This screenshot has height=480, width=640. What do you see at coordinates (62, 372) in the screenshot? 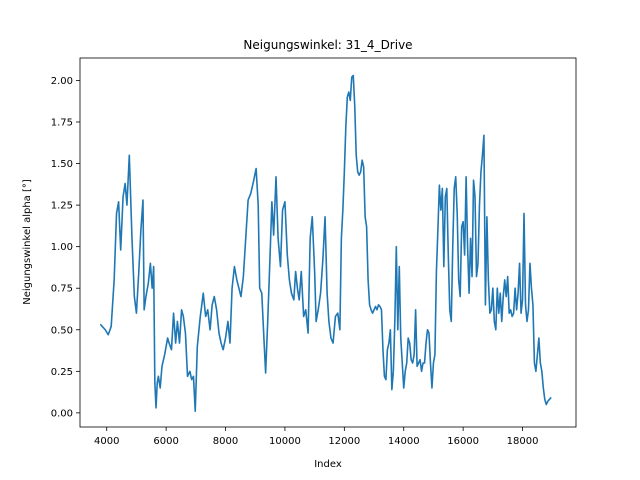
I see `y-tick-label: 0.25` at bounding box center [62, 372].